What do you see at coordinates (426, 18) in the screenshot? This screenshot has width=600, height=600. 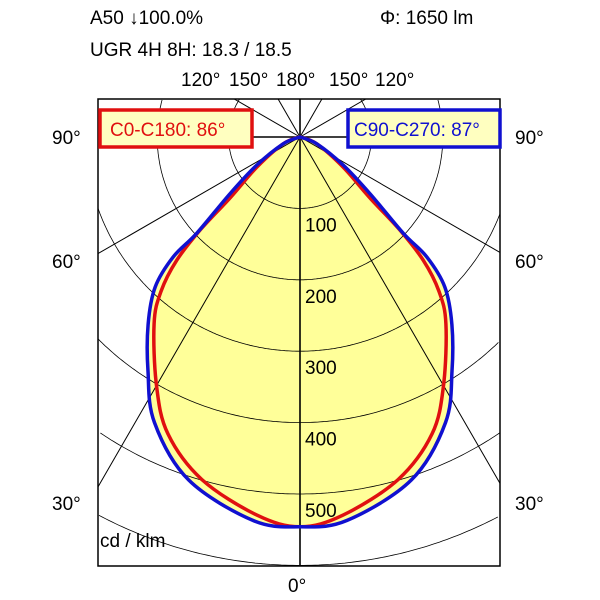 I see `flux-label: Φ: 1650 lm` at bounding box center [426, 18].